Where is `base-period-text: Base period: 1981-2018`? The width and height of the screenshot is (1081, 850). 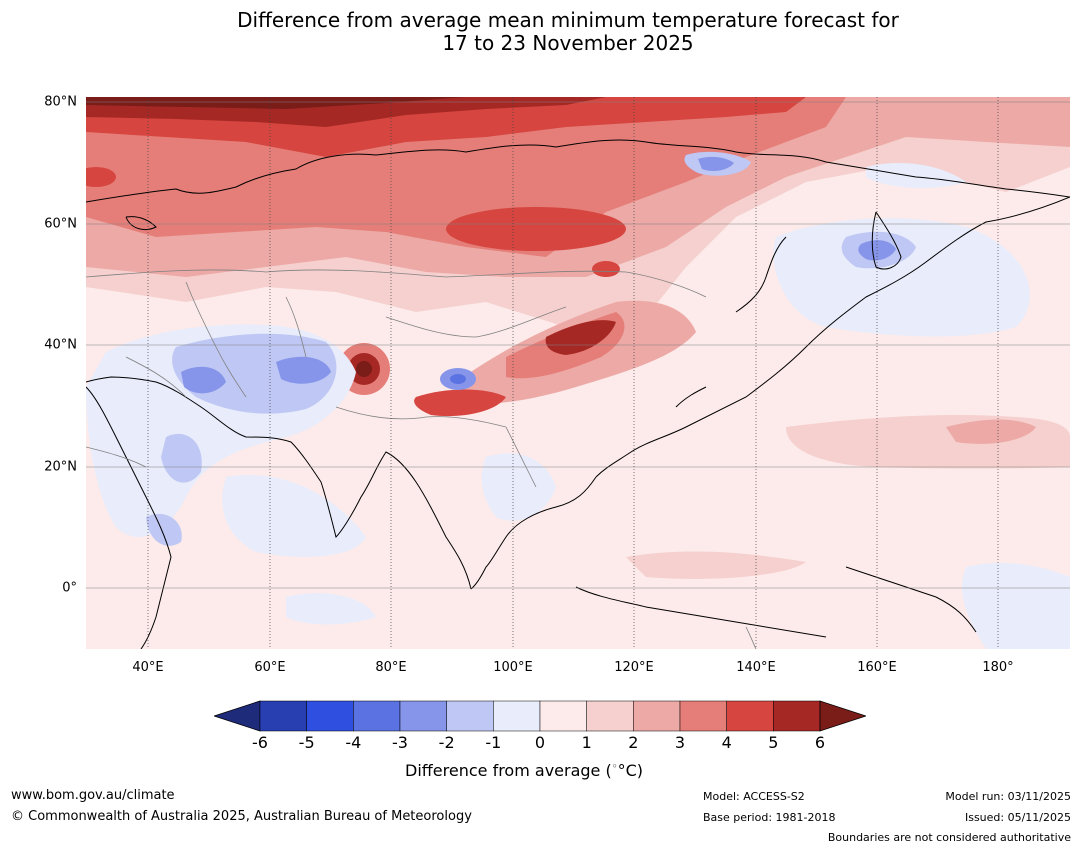
base-period-text: Base period: 1981-2018 is located at coordinates (769, 817).